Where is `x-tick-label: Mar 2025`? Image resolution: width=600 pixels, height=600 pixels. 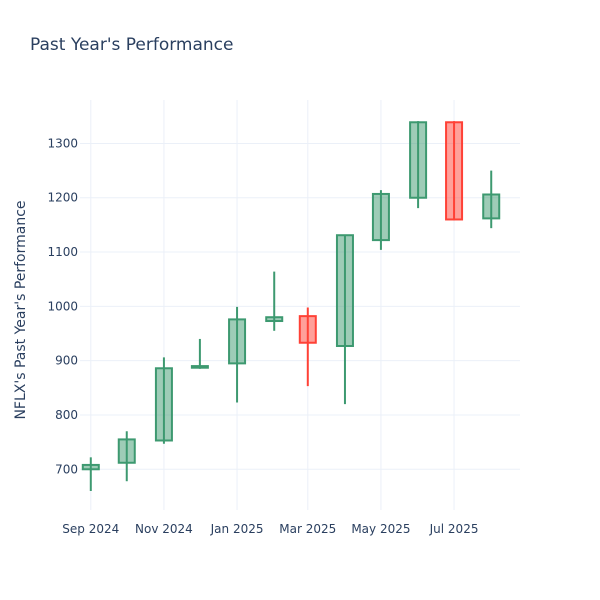 x-tick-label: Mar 2025 is located at coordinates (307, 529).